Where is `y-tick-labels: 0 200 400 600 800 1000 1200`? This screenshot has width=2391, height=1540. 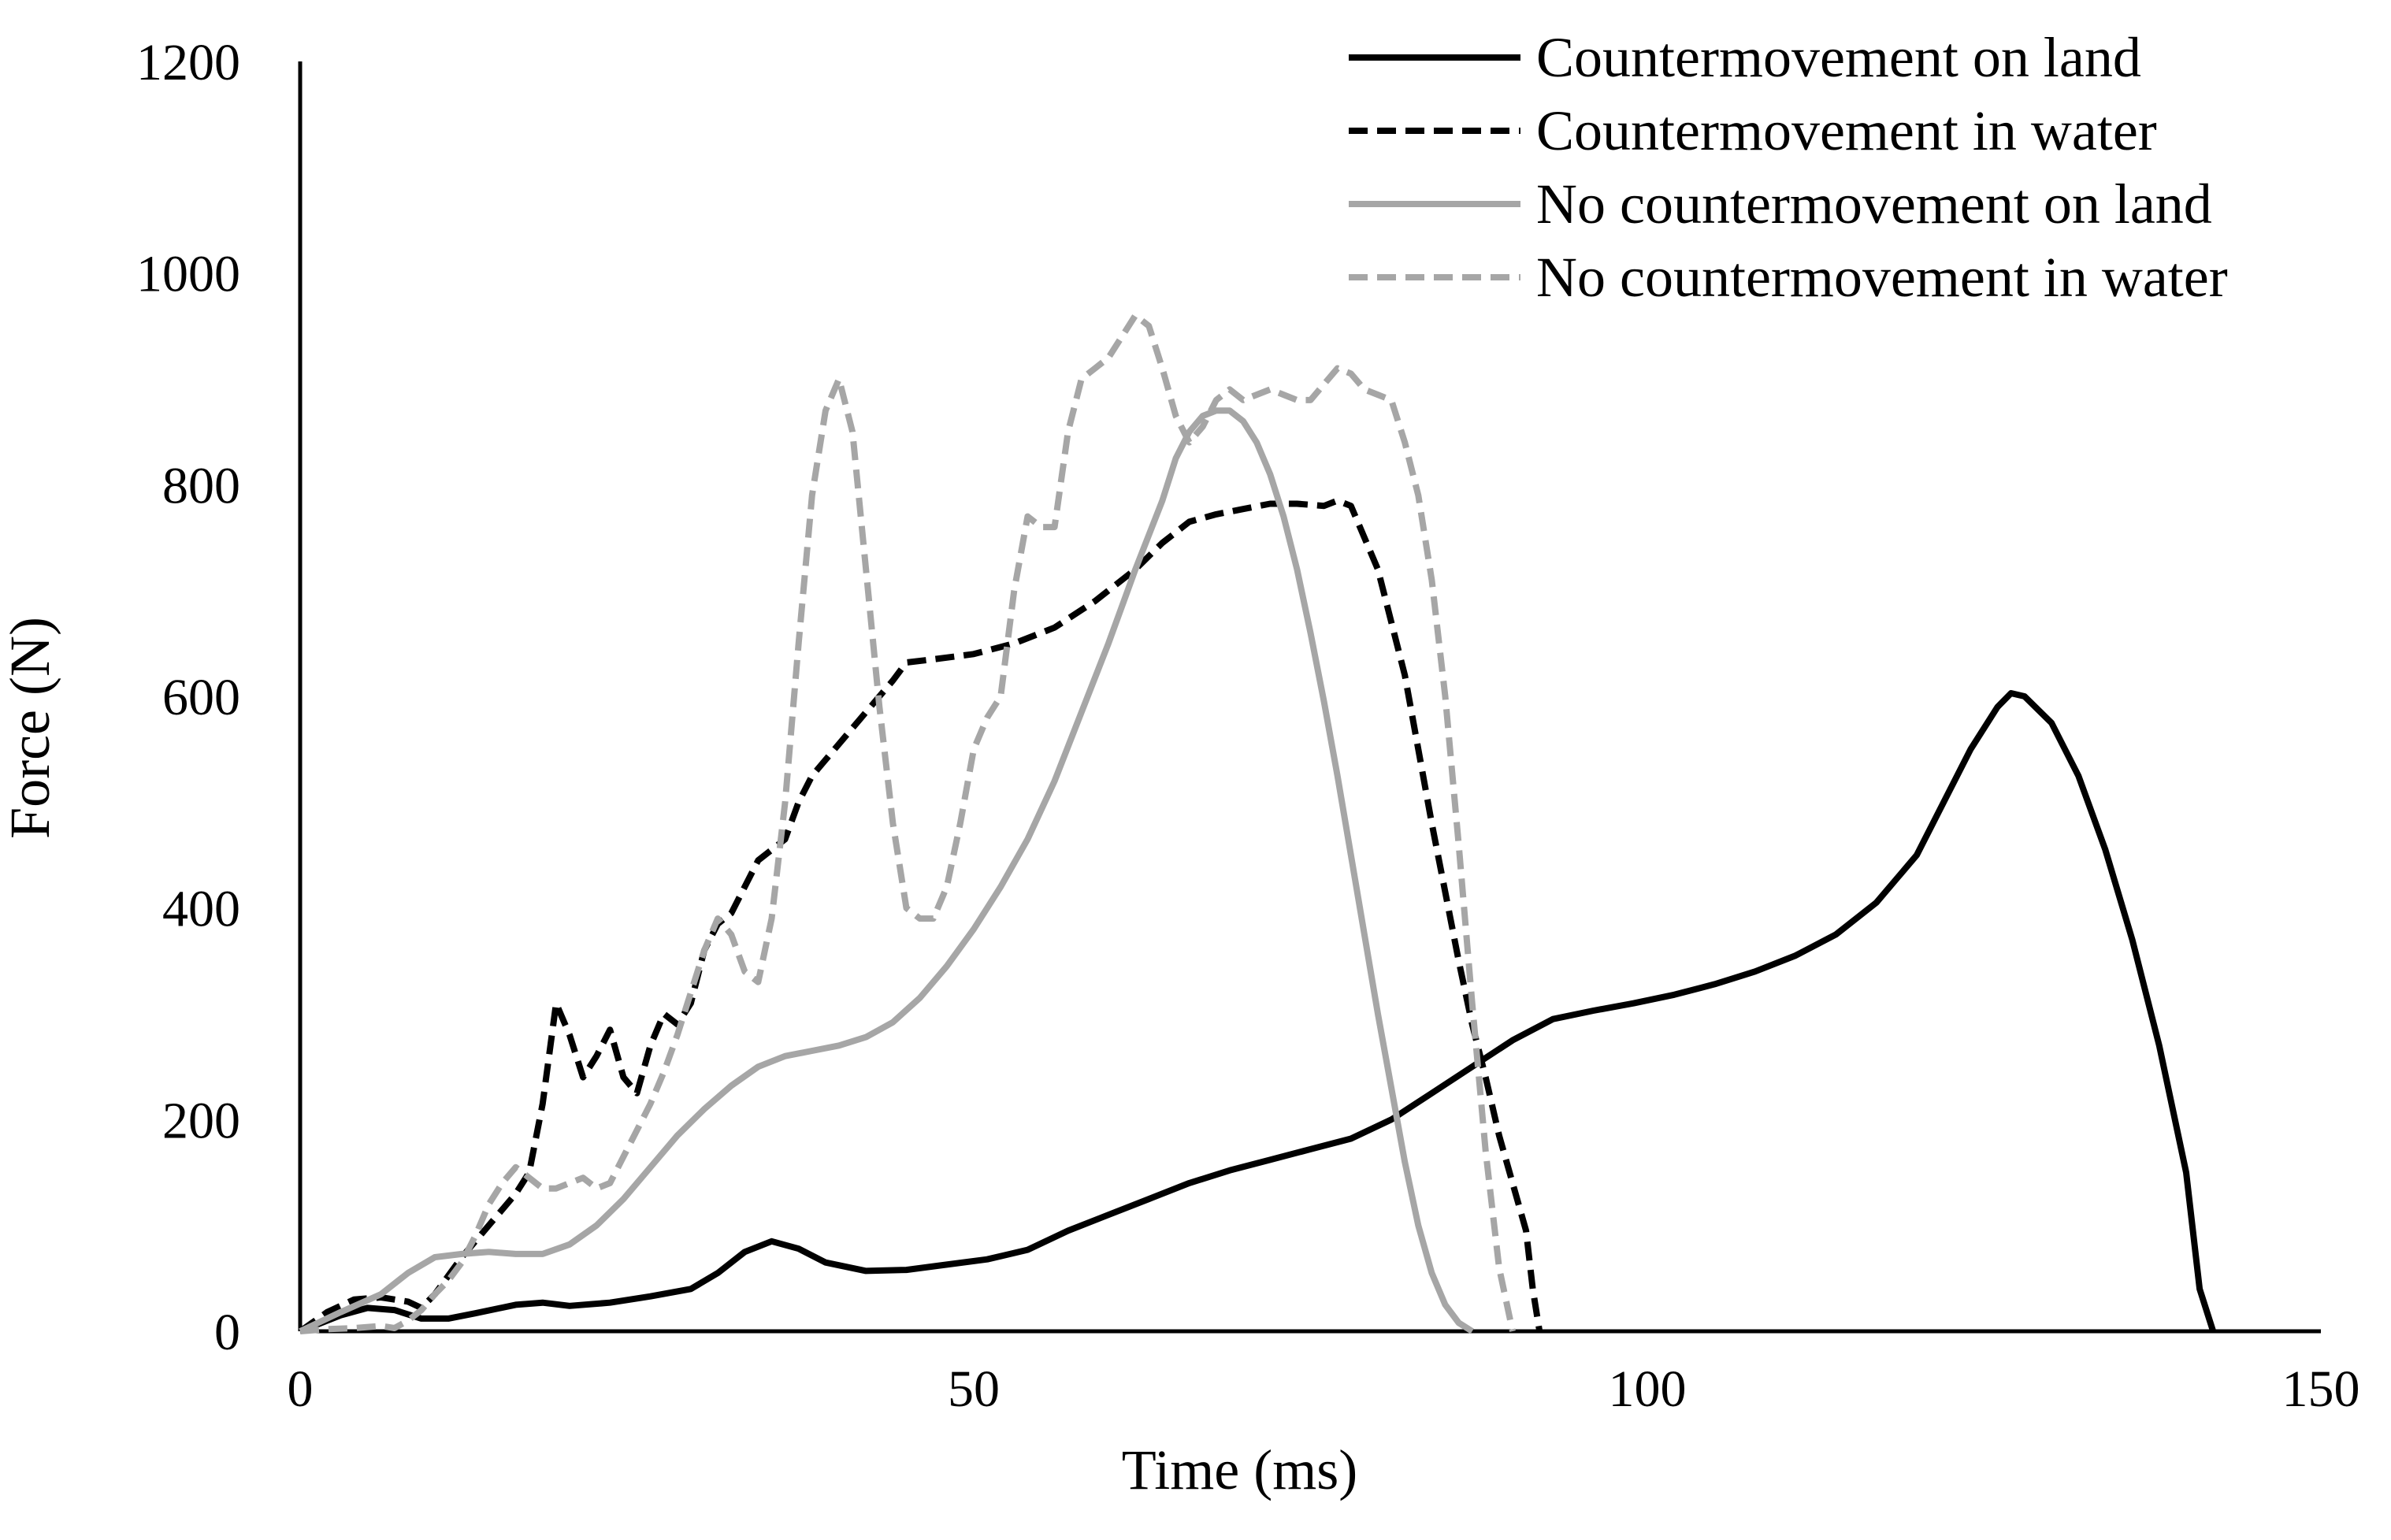
y-tick-labels: 0 200 400 600 800 1000 1200 is located at coordinates (188, 697).